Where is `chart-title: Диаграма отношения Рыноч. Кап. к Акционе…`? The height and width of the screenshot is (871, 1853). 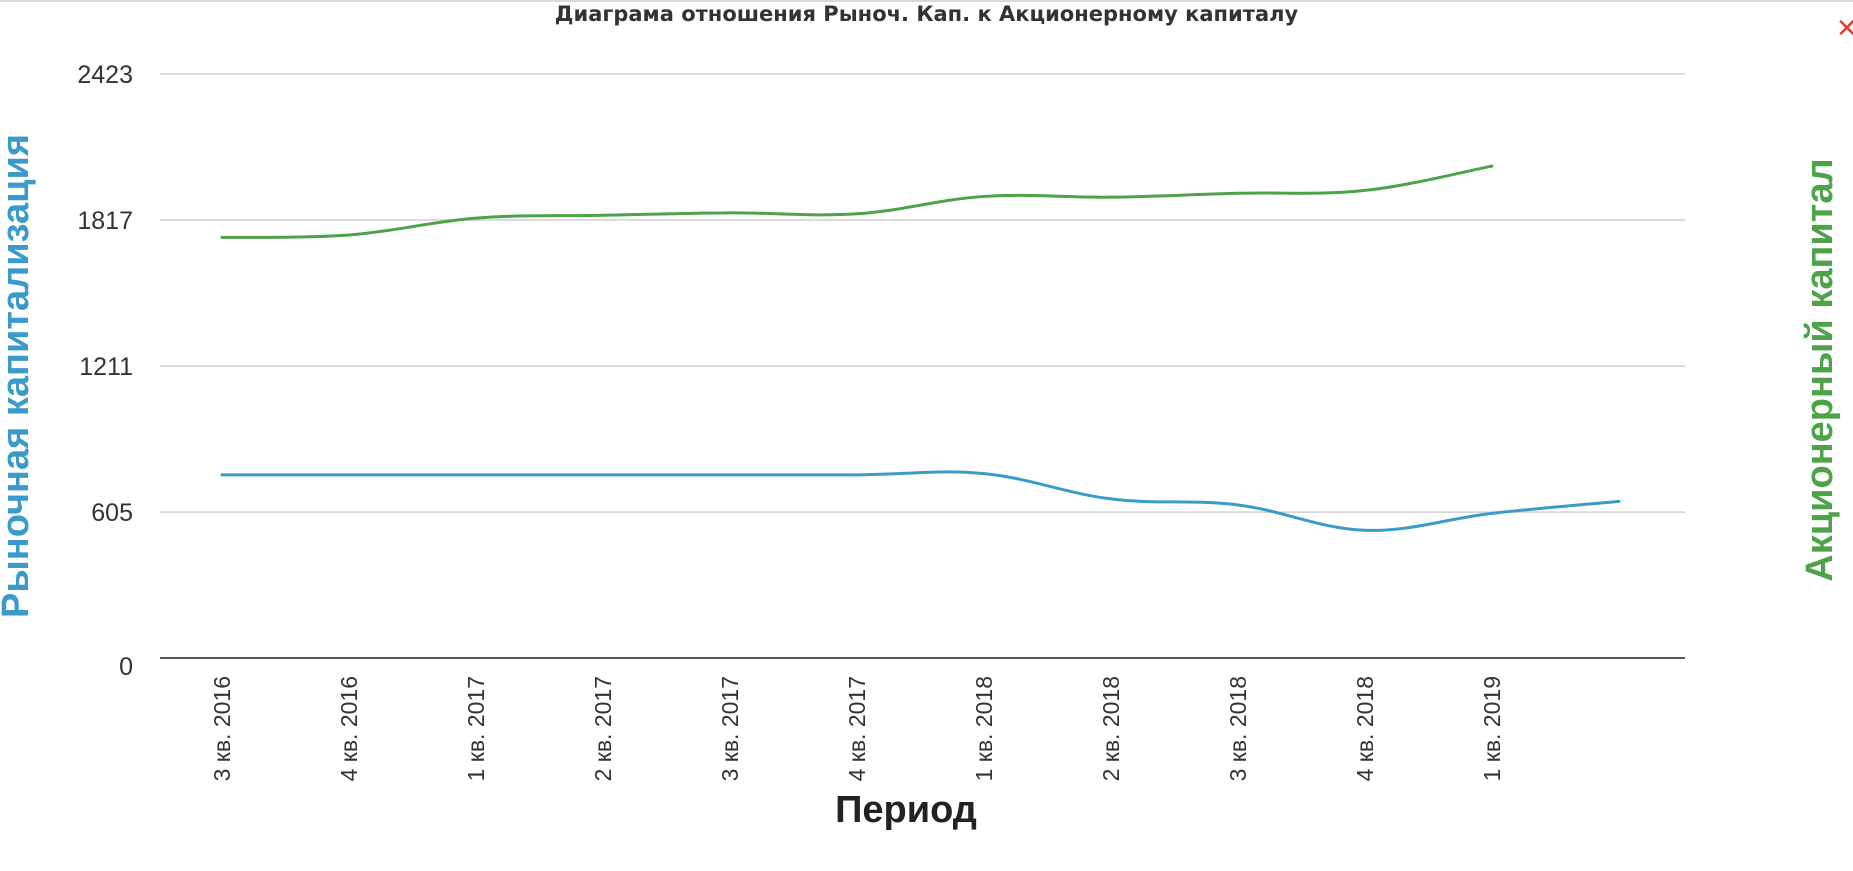 chart-title: Диаграма отношения Рыноч. Кап. к Акционе… is located at coordinates (926, 14).